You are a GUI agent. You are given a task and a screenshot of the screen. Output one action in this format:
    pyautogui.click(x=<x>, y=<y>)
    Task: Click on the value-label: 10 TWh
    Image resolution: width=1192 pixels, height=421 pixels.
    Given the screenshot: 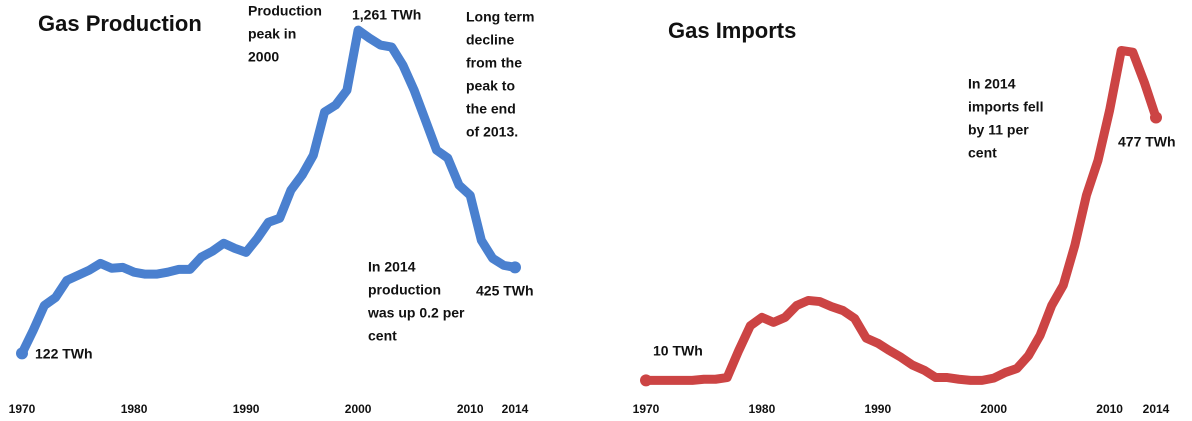 What is the action you would take?
    pyautogui.click(x=678, y=351)
    